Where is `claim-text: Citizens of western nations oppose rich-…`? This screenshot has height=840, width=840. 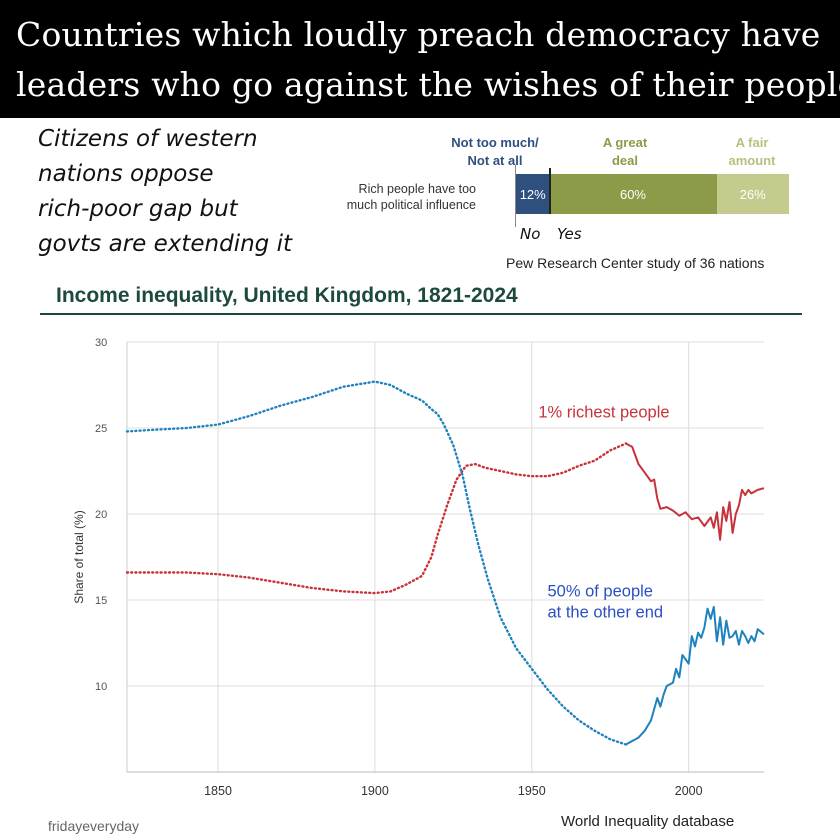 claim-text: Citizens of western nations oppose rich-… is located at coordinates (183, 192).